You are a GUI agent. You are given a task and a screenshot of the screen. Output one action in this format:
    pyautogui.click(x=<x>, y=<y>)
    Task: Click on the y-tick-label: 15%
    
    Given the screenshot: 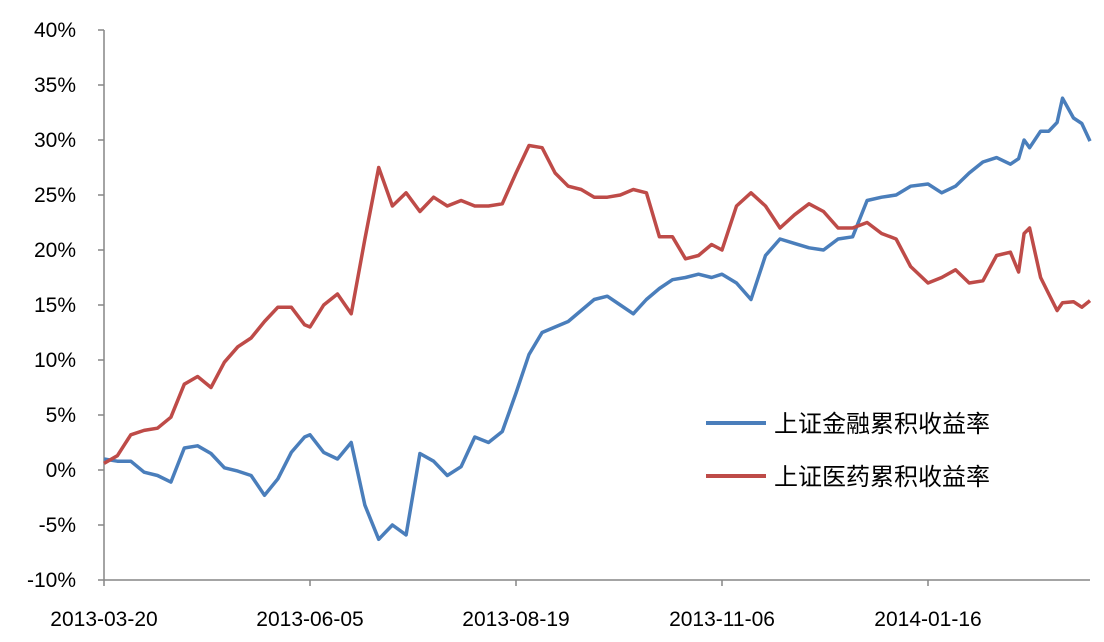 What is the action you would take?
    pyautogui.click(x=55, y=305)
    